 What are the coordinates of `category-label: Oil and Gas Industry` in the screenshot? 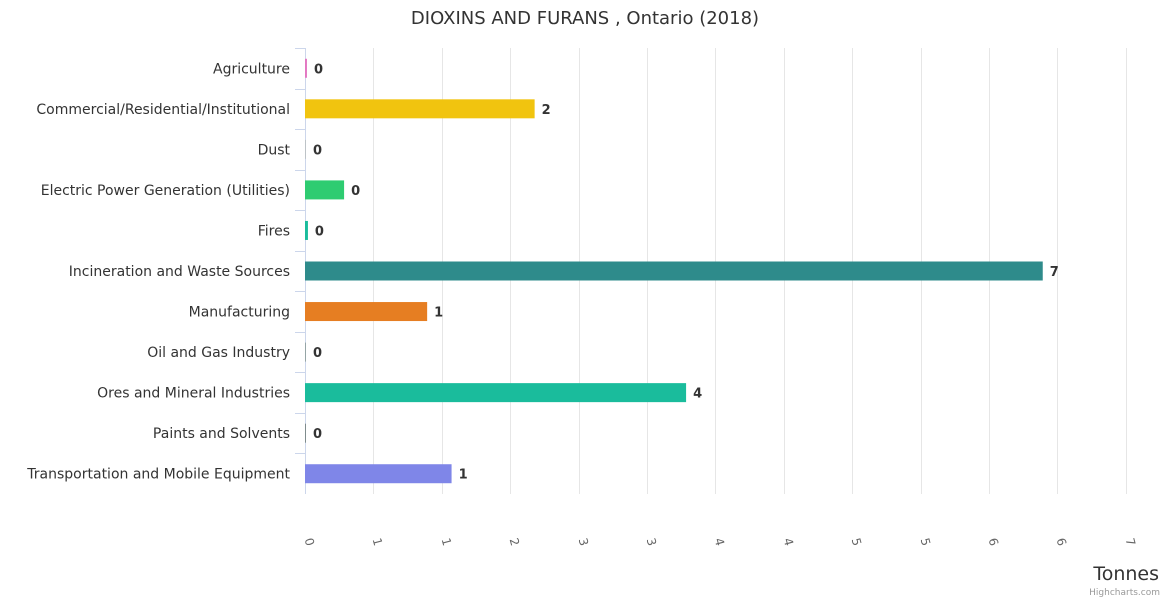 It's located at (218, 353).